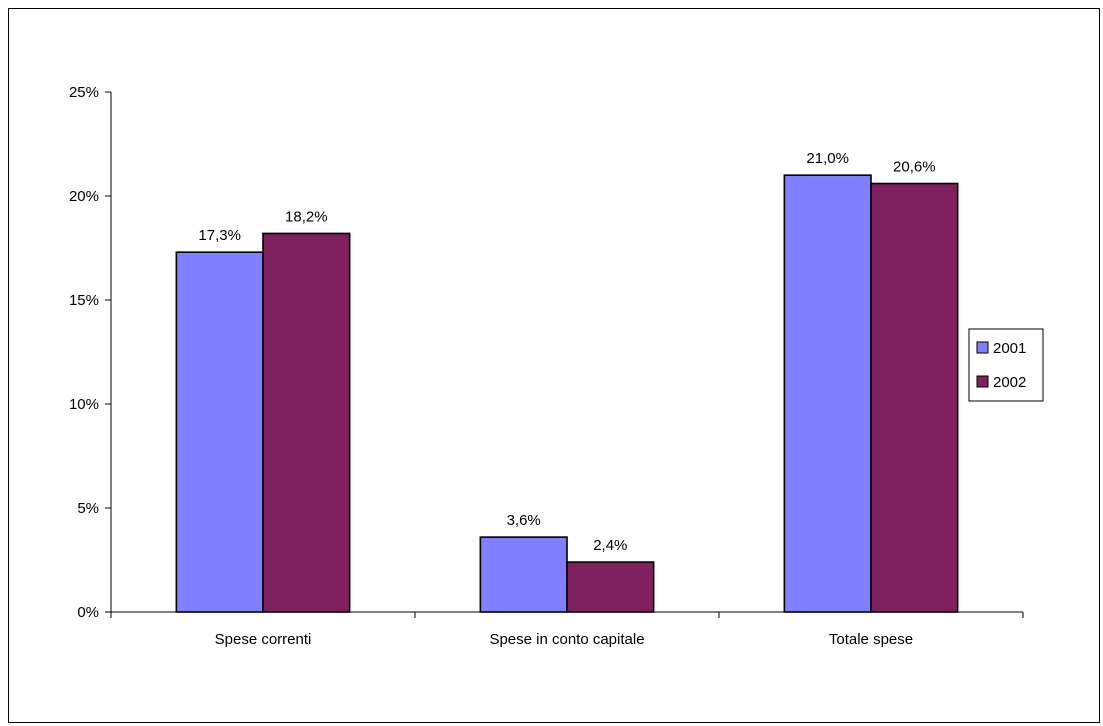  What do you see at coordinates (524, 520) in the screenshot?
I see `data-label: 3,6%` at bounding box center [524, 520].